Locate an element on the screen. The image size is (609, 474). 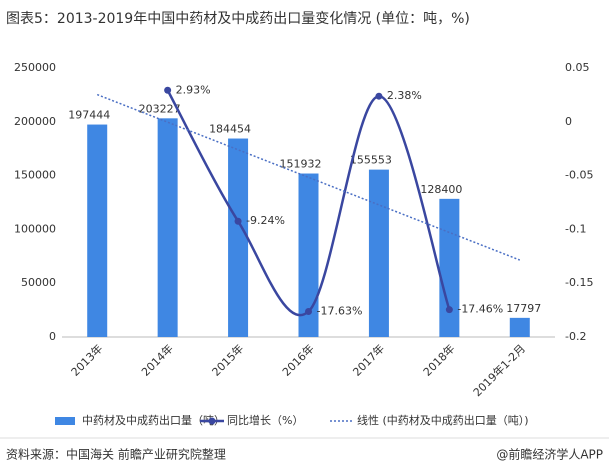
x-tick-label: 2015年 is located at coordinates (227, 359).